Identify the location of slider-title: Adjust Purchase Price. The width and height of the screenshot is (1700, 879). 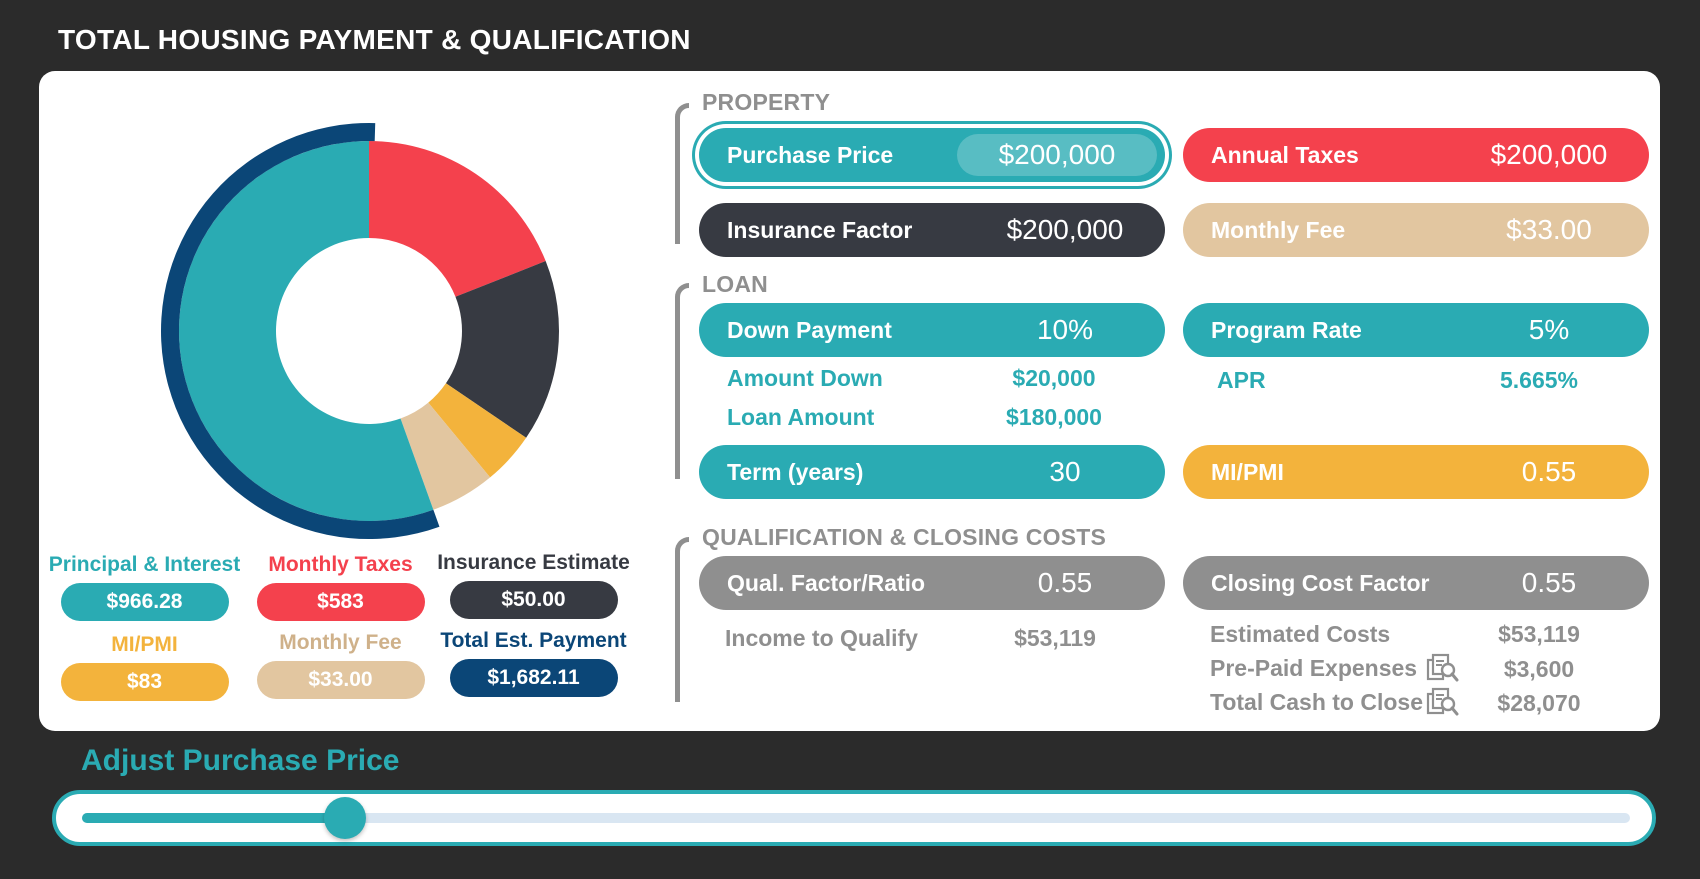
(240, 760).